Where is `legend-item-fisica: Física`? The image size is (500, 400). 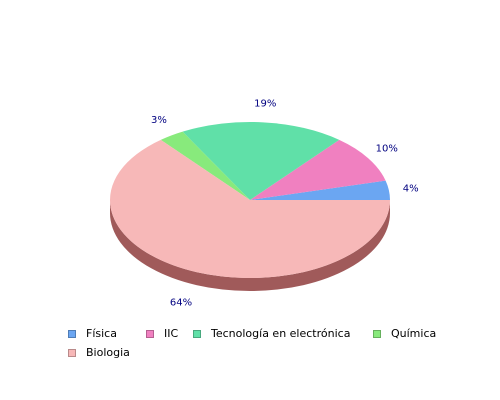 legend-item-fisica: Física is located at coordinates (92, 333).